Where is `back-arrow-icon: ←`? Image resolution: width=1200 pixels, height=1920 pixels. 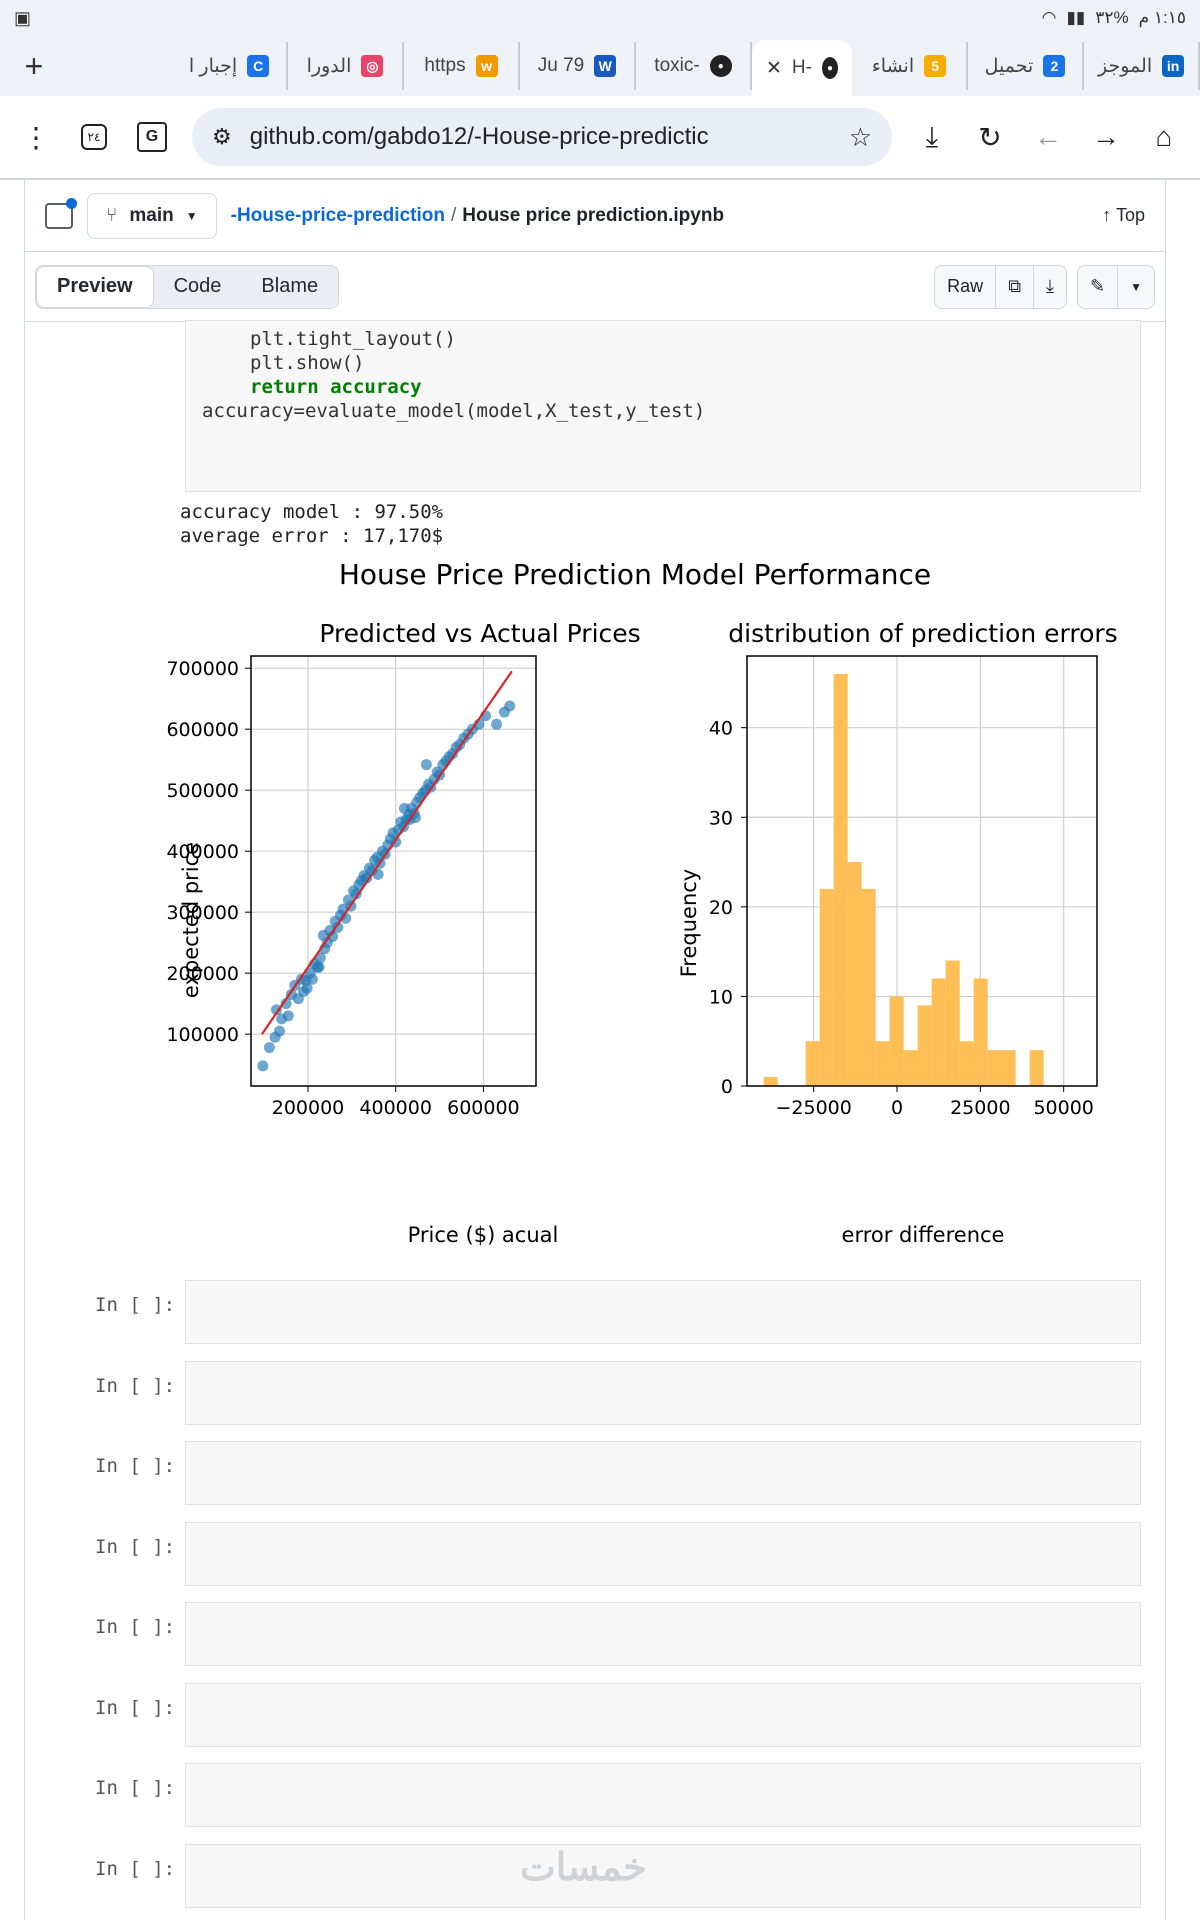
back-arrow-icon: ← is located at coordinates (1048, 136).